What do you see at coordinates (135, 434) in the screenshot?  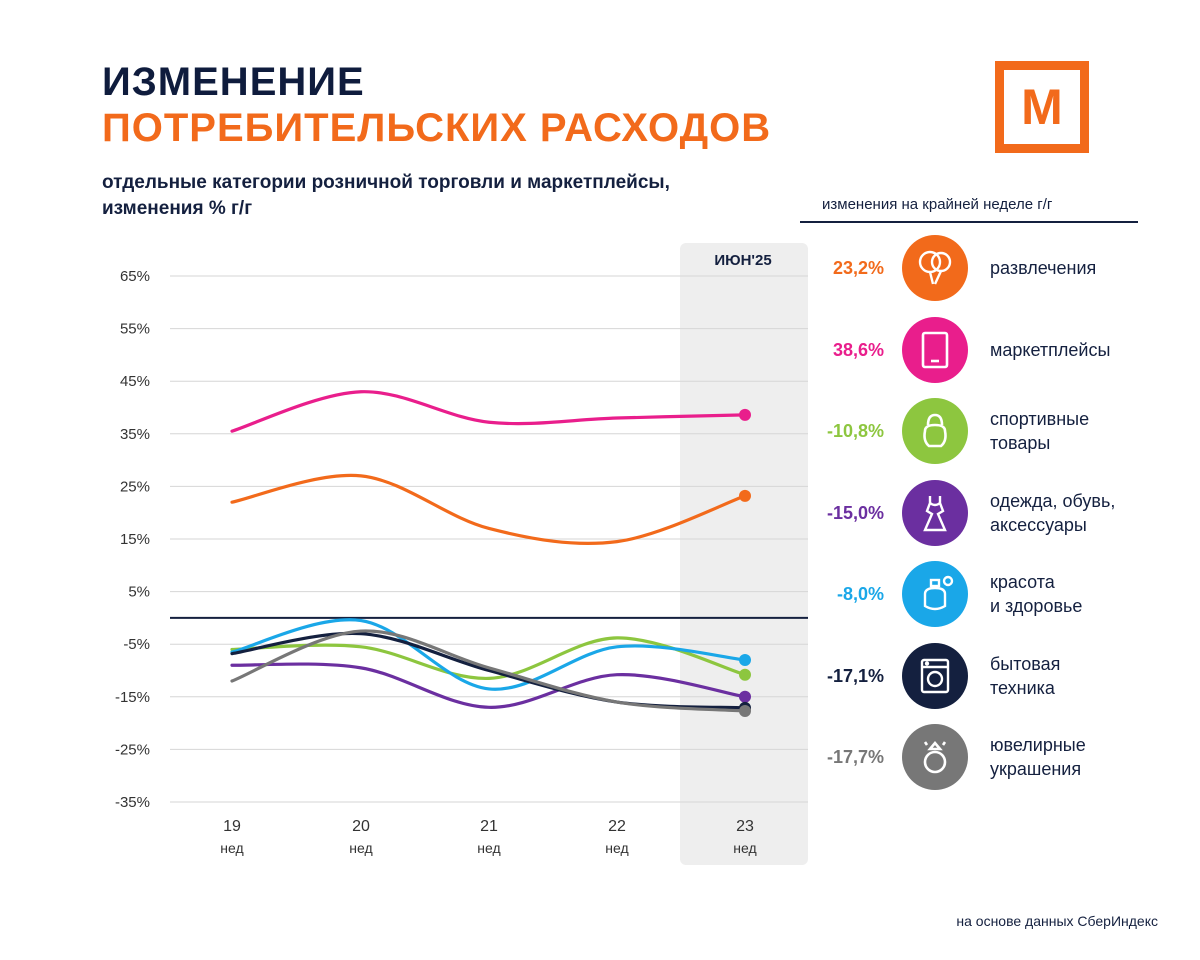 I see `y-tick-label: 35%` at bounding box center [135, 434].